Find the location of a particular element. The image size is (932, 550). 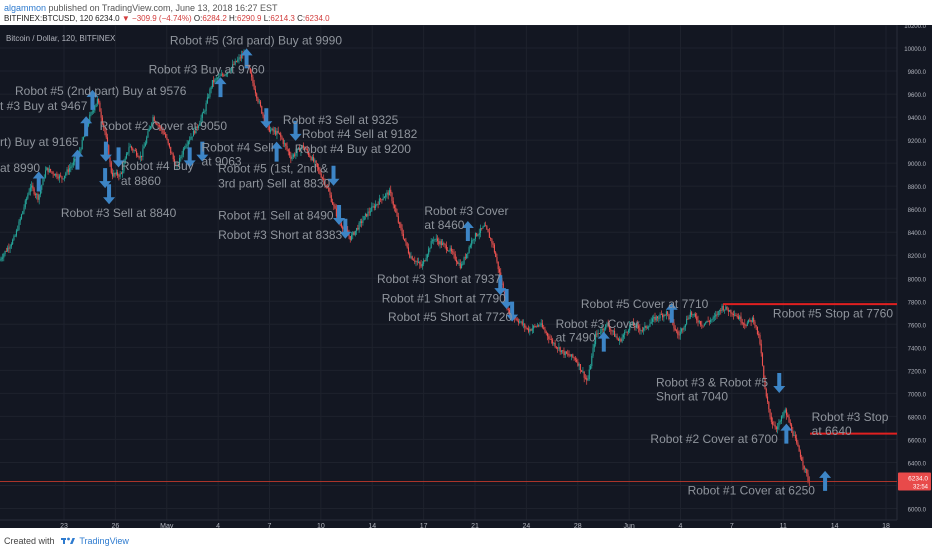

price-tick-label: 6400.0 is located at coordinates (917, 464).